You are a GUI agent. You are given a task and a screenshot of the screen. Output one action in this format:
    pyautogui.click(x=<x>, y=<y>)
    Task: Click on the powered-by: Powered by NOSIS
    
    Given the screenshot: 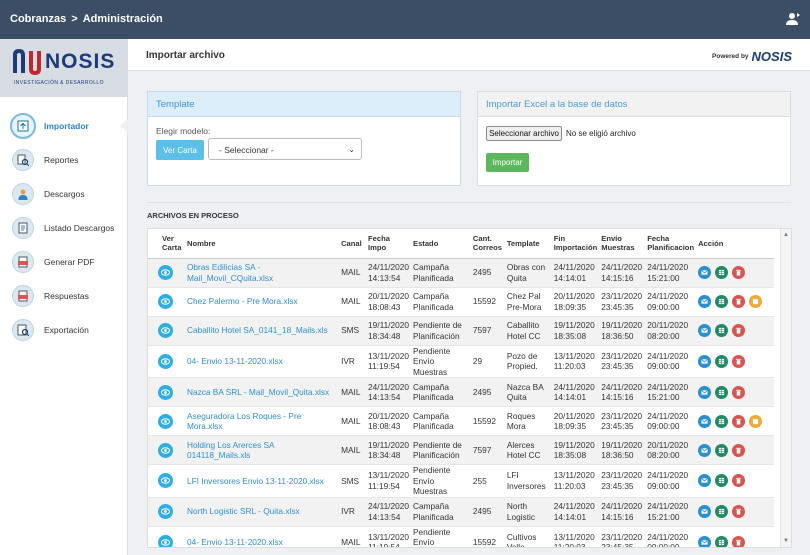 What is the action you would take?
    pyautogui.click(x=752, y=56)
    